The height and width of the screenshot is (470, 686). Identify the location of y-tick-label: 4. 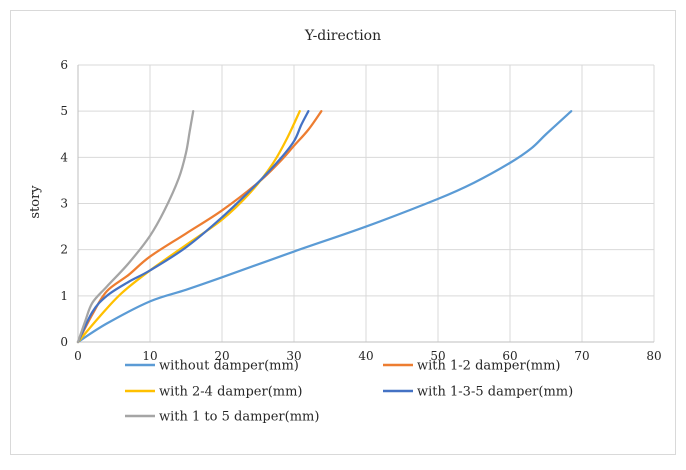
(64, 157).